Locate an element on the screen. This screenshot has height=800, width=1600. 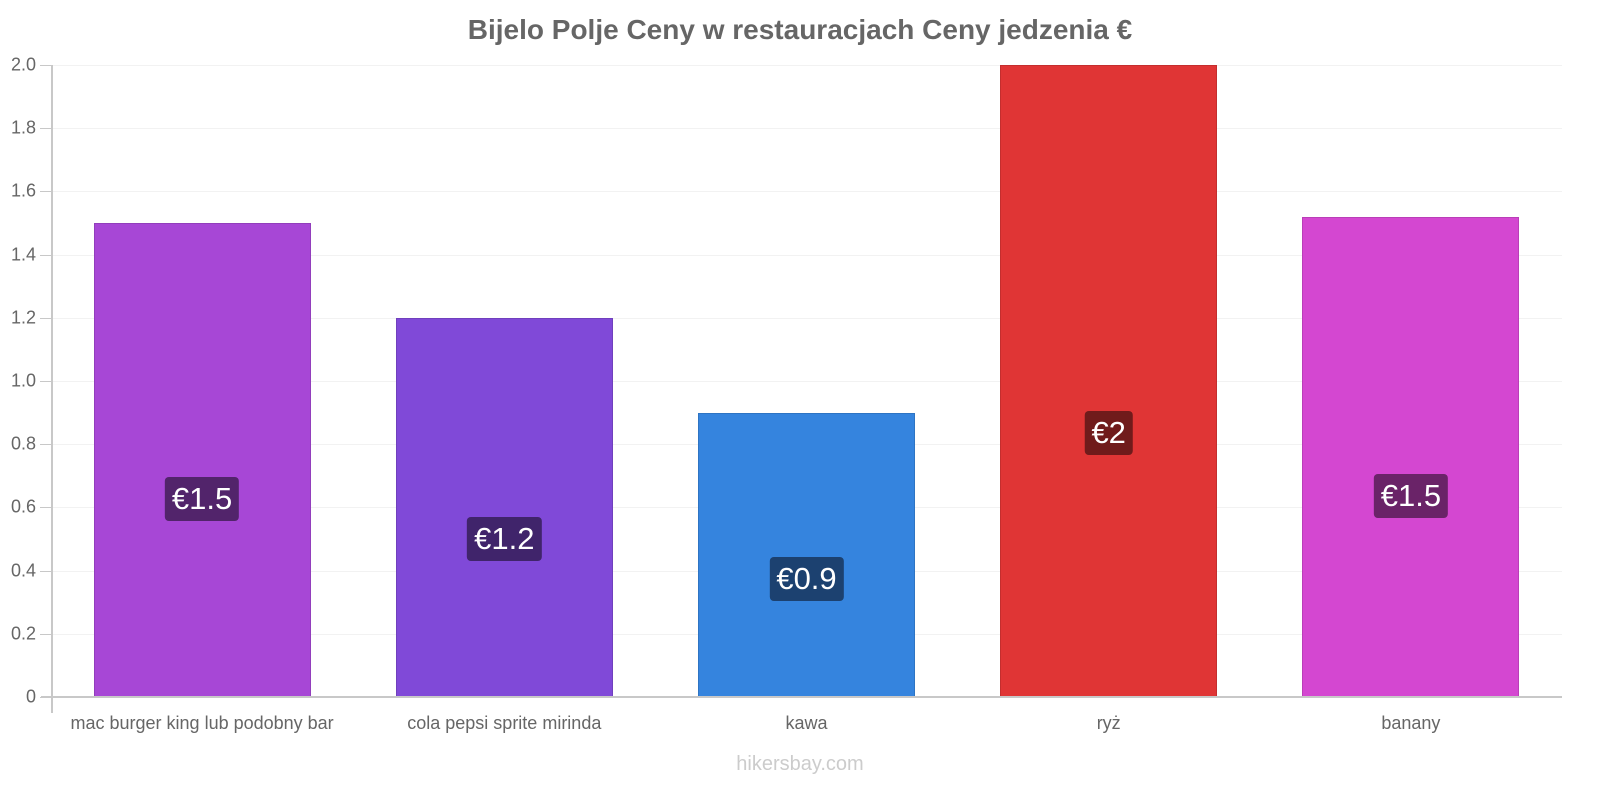
watermark: hikersbay.com is located at coordinates (800, 764).